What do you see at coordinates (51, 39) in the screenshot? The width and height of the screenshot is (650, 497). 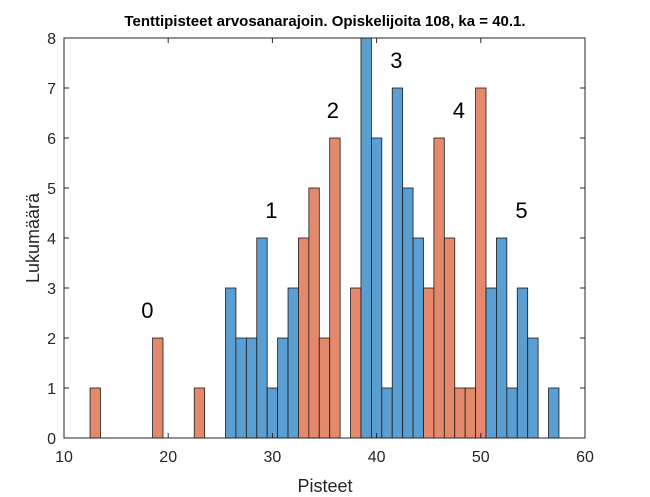 I see `y-tick-label-8: 8` at bounding box center [51, 39].